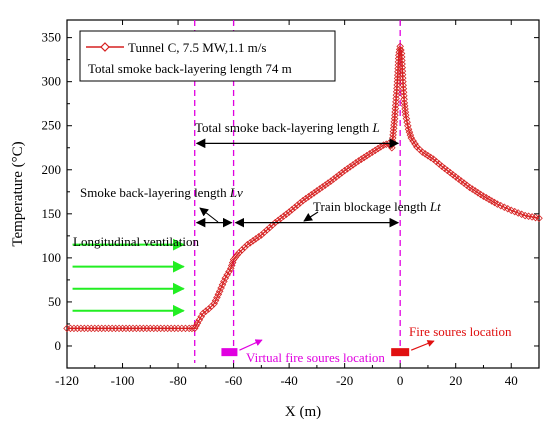 The image size is (550, 427). What do you see at coordinates (315, 357) in the screenshot?
I see `virtual-fire-label: Virtual fire soures location` at bounding box center [315, 357].